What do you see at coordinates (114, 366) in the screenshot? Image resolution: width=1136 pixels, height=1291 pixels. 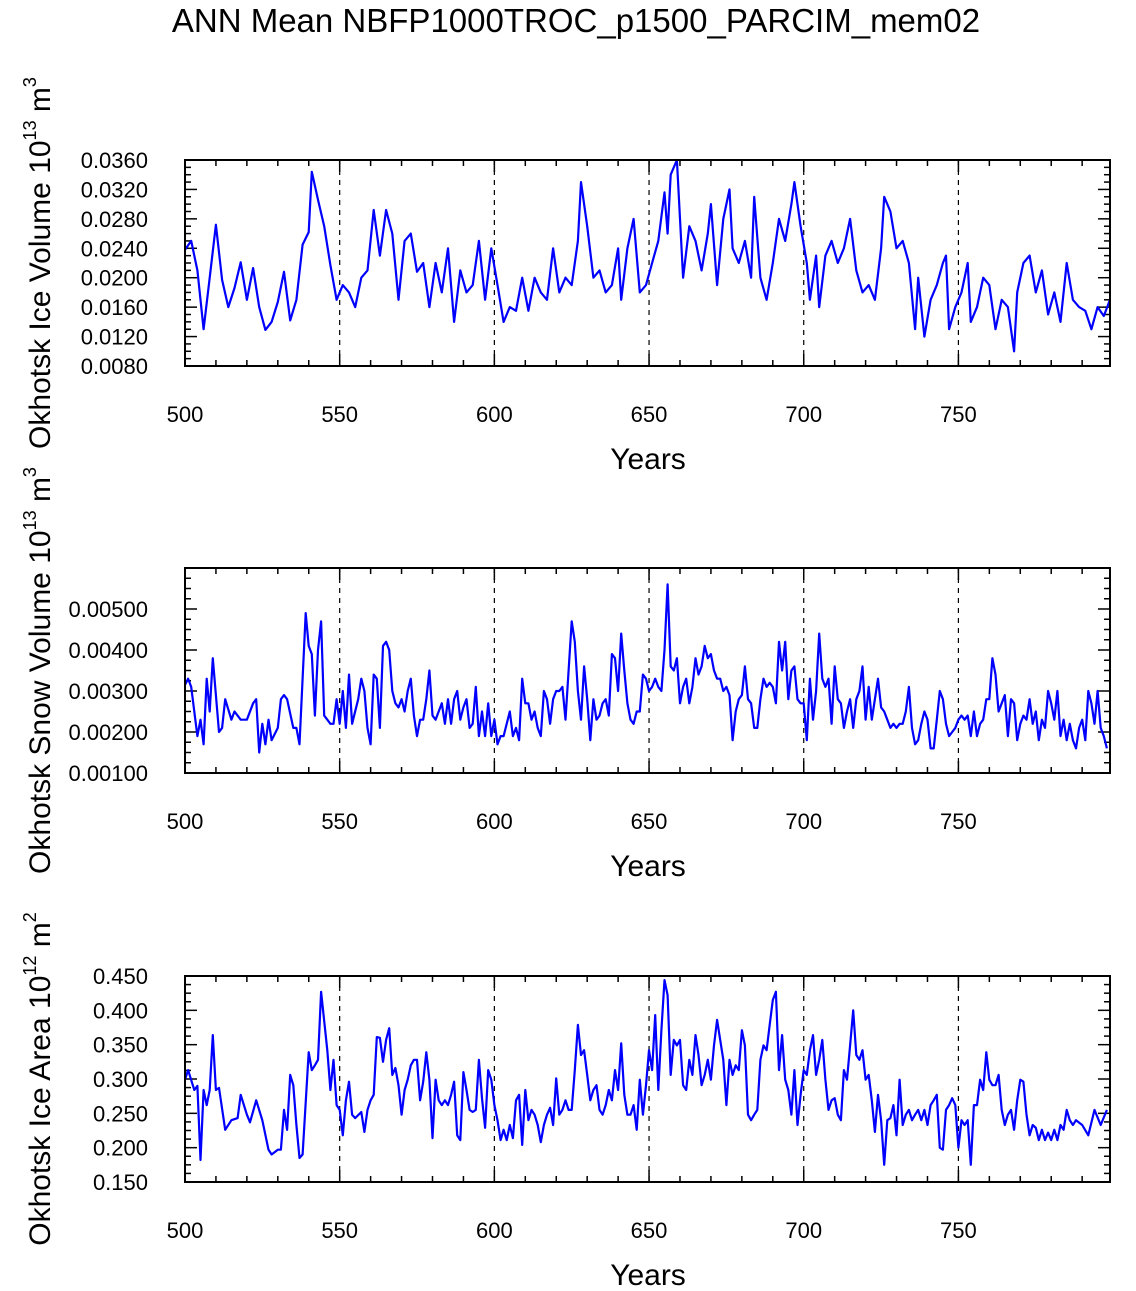 I see `y-tick-label: 0.0080` at bounding box center [114, 366].